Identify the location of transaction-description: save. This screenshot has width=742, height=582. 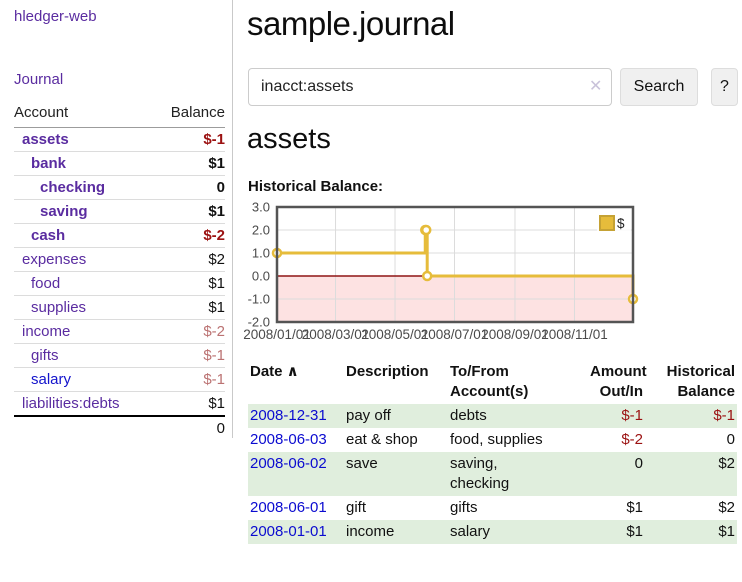
(362, 463).